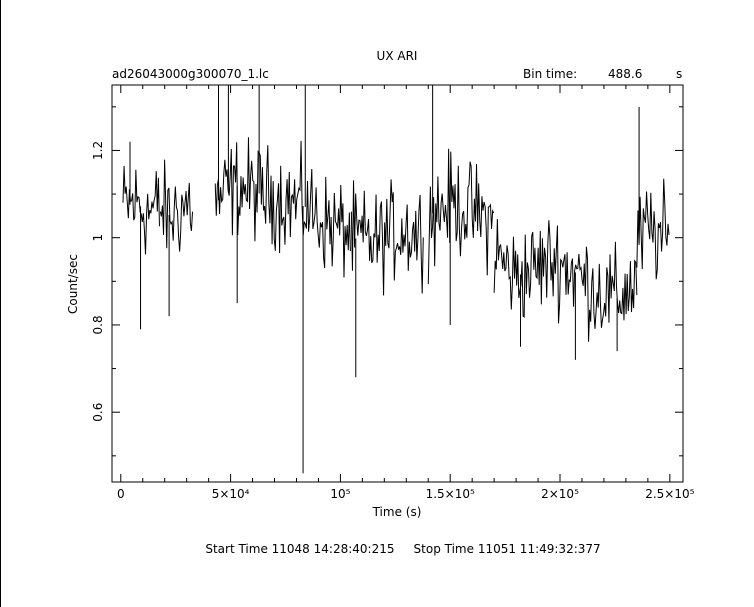 The width and height of the screenshot is (754, 607). What do you see at coordinates (231, 494) in the screenshot?
I see `x-tick-label: 5×10⁴` at bounding box center [231, 494].